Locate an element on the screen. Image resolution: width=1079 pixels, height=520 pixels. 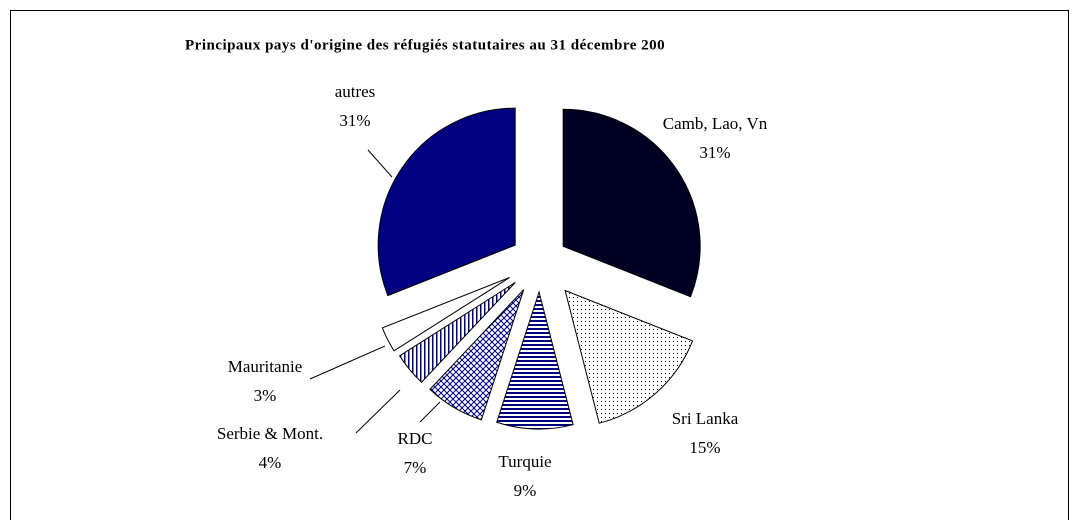
slice-label: Sri Lanka is located at coordinates (705, 418).